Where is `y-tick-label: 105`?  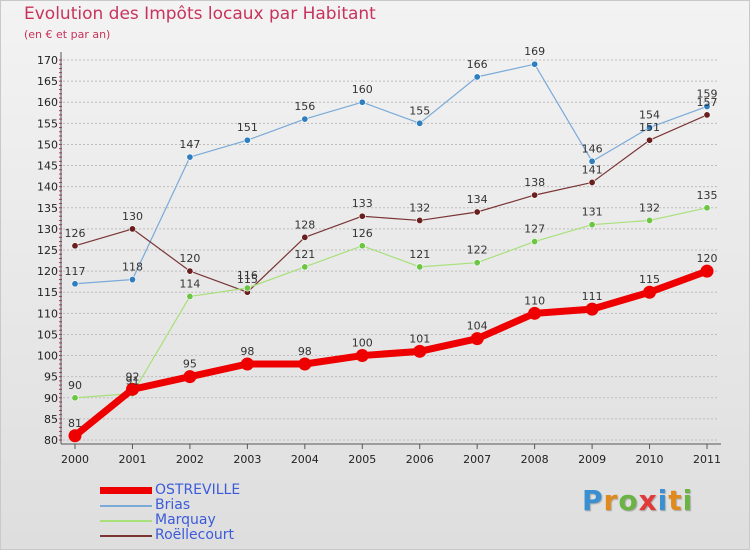
y-tick-label: 105 is located at coordinates (47, 334).